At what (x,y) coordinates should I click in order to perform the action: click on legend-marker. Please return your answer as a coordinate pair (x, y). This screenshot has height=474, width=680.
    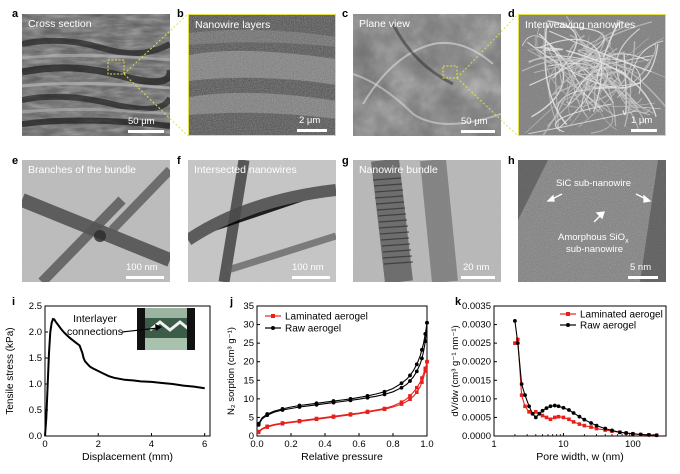
    Looking at the image, I should click on (273, 328).